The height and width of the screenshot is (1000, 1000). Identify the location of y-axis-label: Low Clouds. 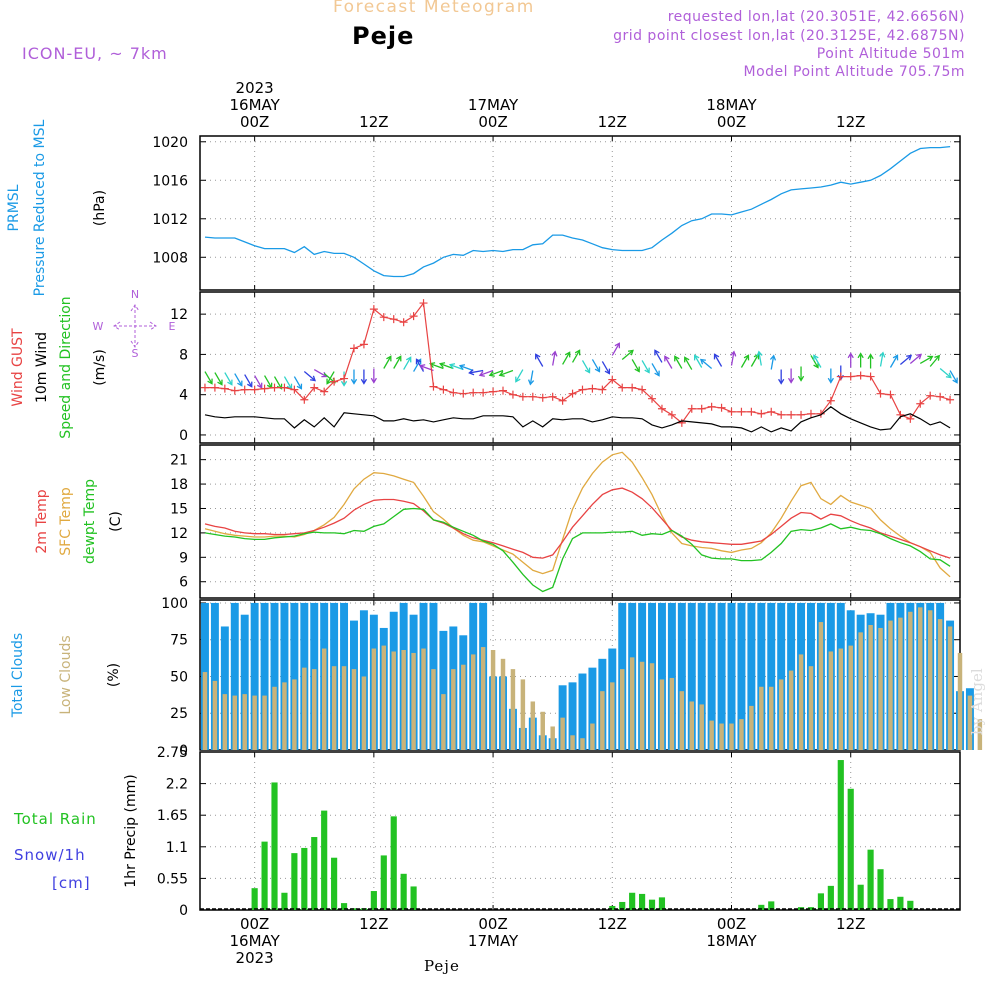
(66, 674).